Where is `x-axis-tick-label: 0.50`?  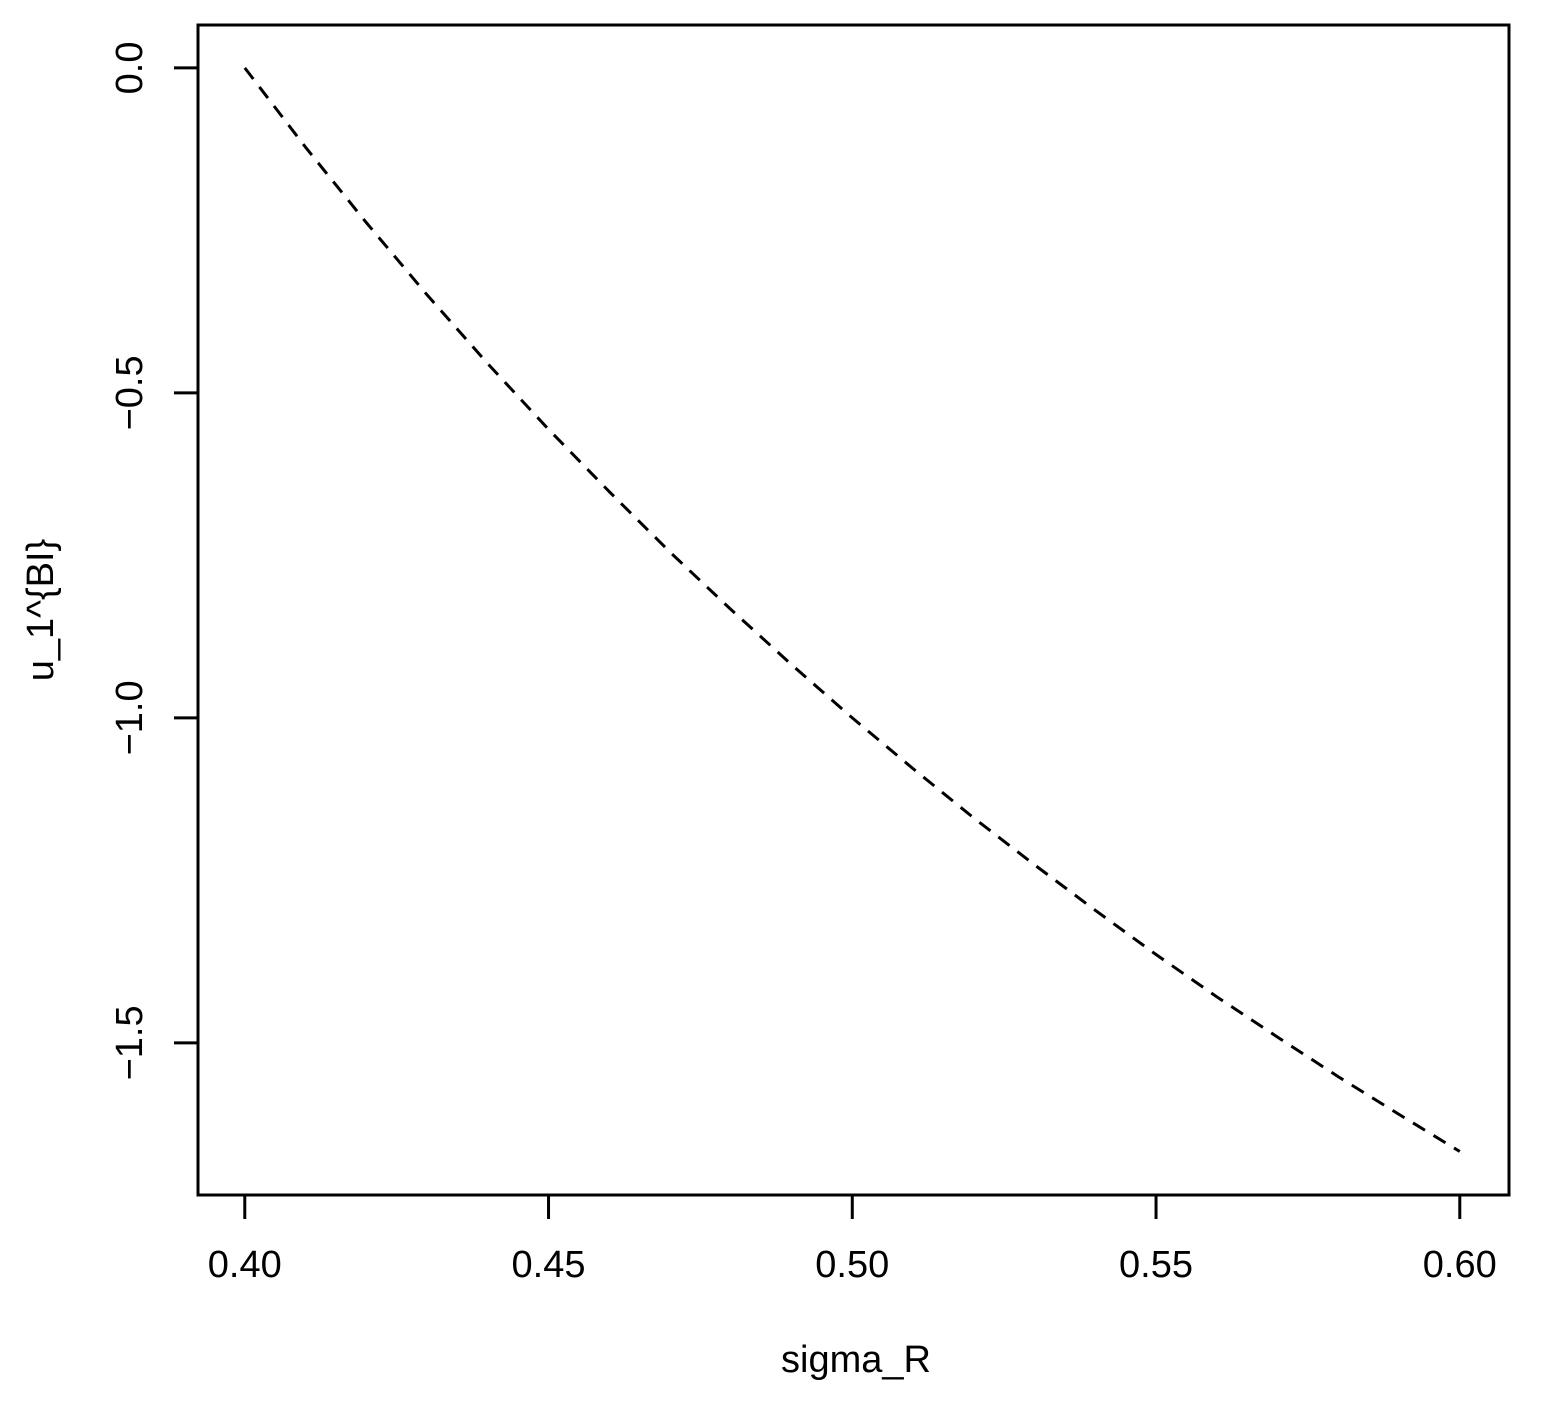 x-axis-tick-label: 0.50 is located at coordinates (852, 1265).